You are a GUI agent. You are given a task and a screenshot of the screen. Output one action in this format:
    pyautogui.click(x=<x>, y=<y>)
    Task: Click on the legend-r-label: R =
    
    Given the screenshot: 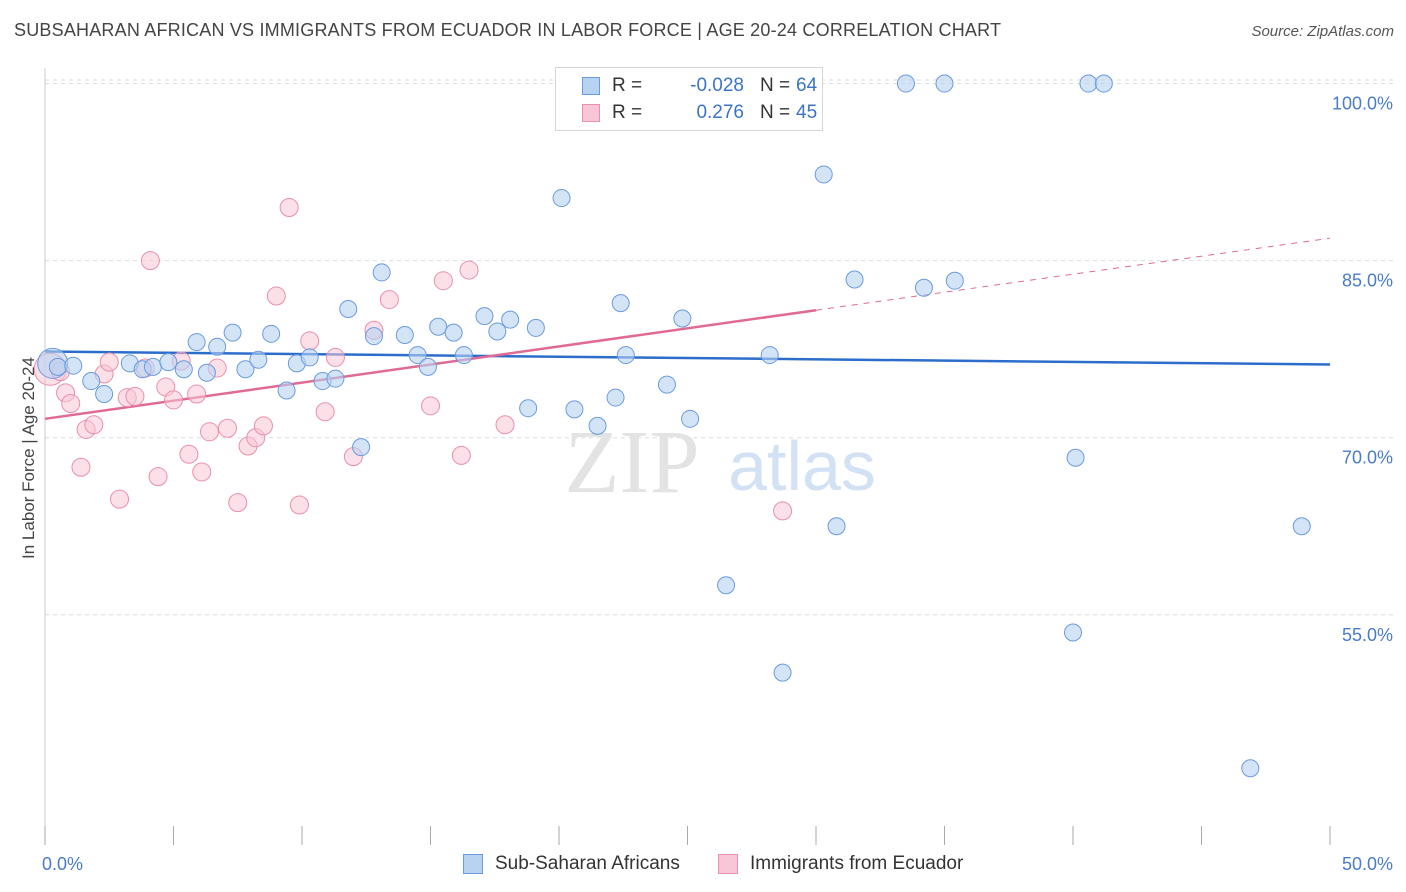 What is the action you would take?
    pyautogui.click(x=627, y=112)
    